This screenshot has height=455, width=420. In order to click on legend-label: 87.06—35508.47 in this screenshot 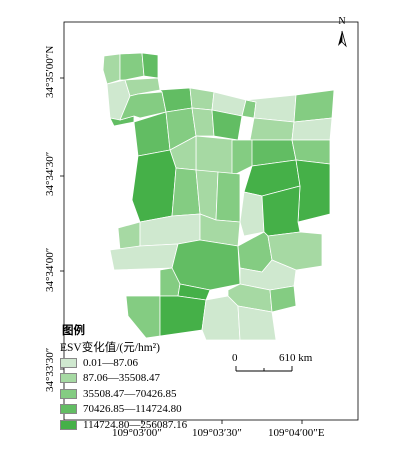, I will do `click(121, 378)`.